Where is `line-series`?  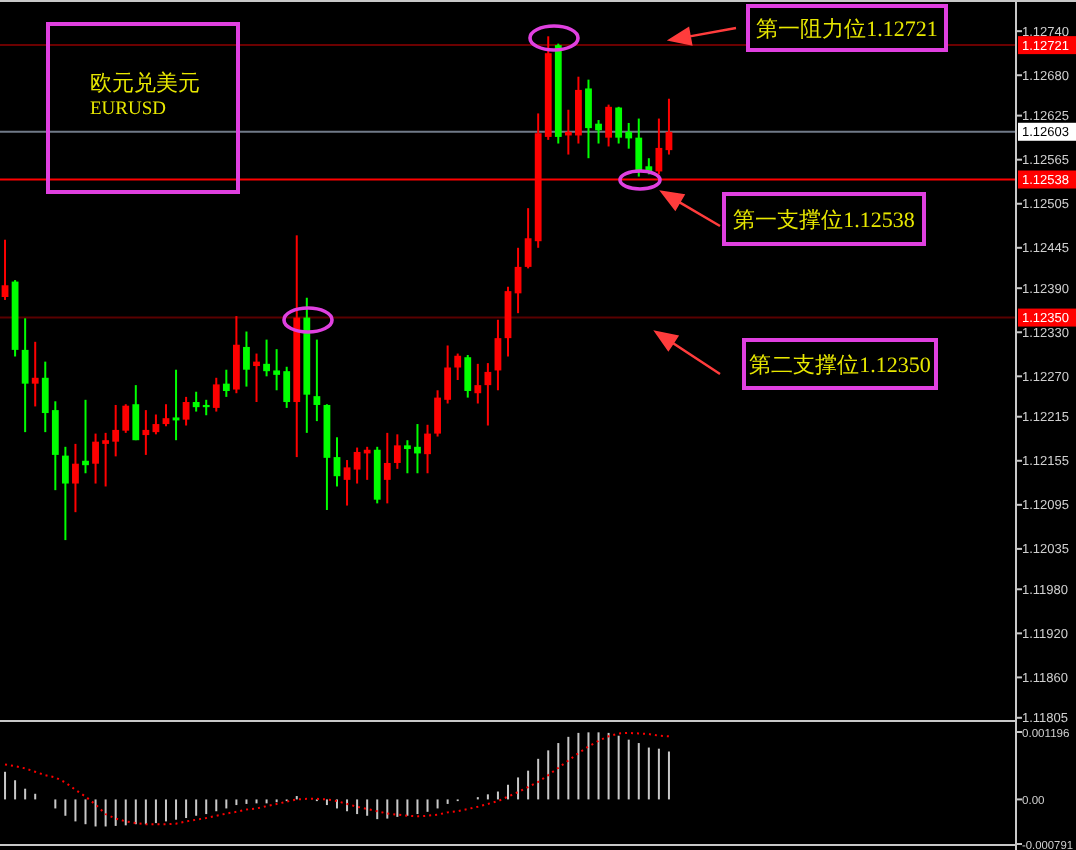
line-series is located at coordinates (337, 778).